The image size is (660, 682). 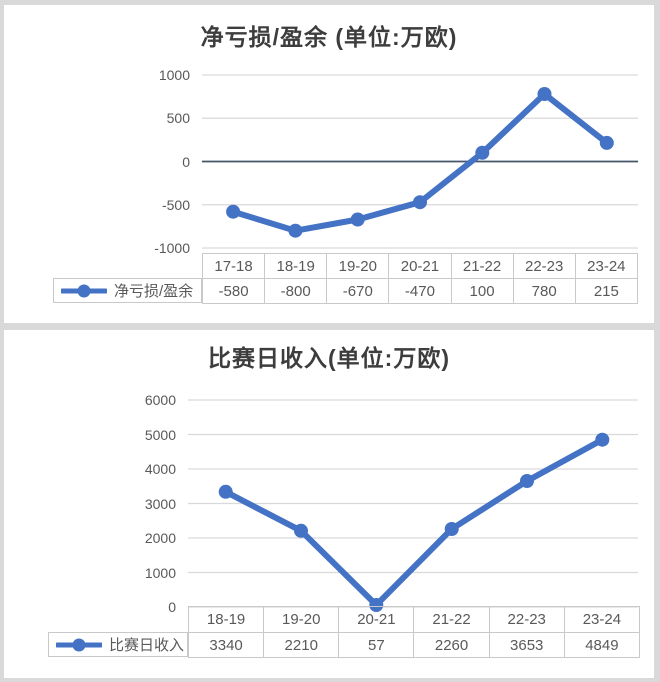 What do you see at coordinates (606, 291) in the screenshot?
I see `value-cell: 215` at bounding box center [606, 291].